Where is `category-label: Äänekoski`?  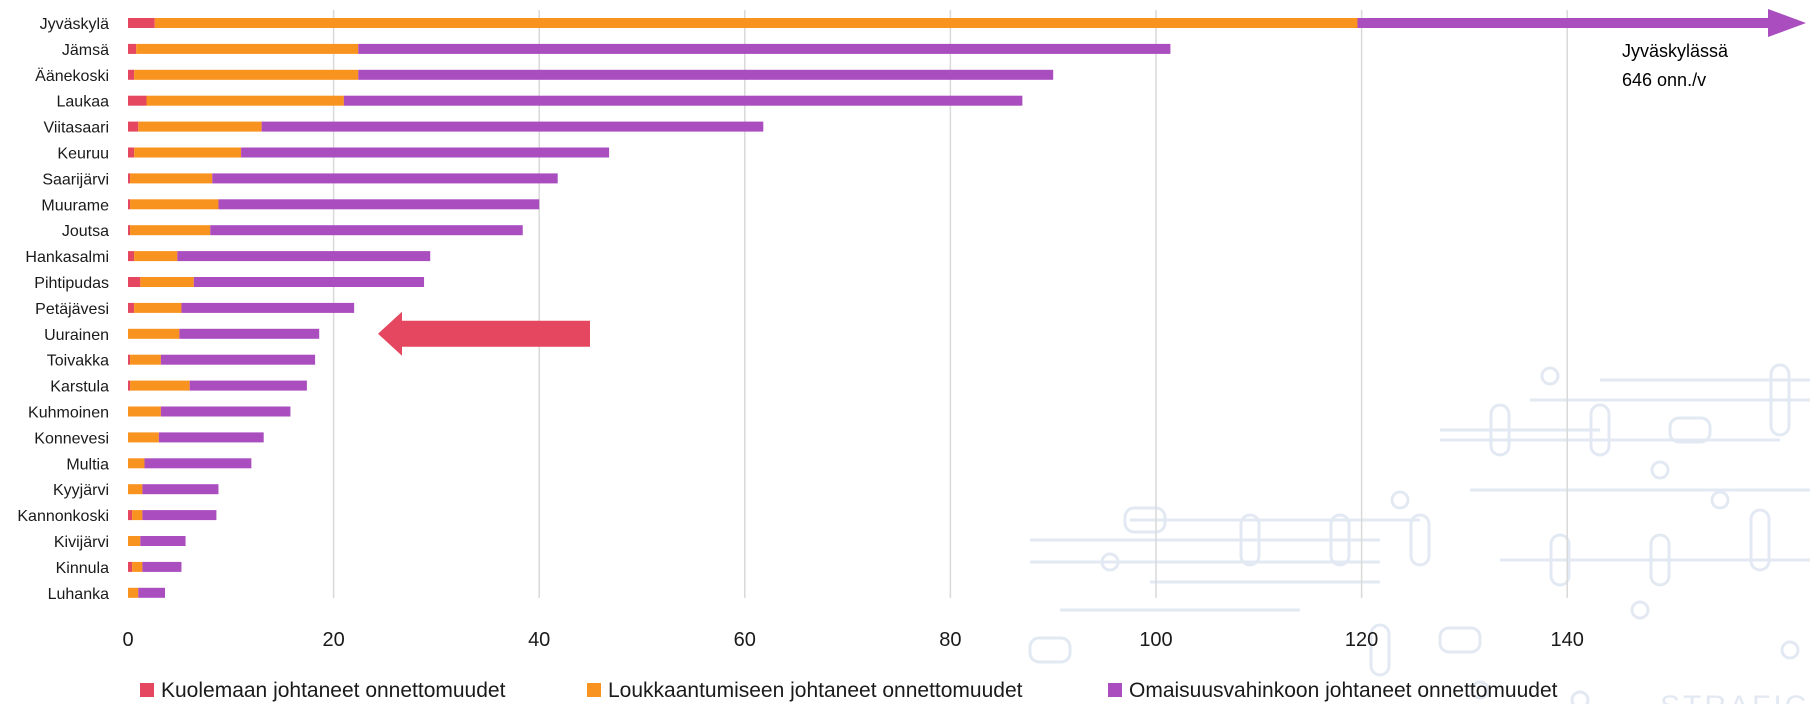
category-label: Äänekoski is located at coordinates (72, 76).